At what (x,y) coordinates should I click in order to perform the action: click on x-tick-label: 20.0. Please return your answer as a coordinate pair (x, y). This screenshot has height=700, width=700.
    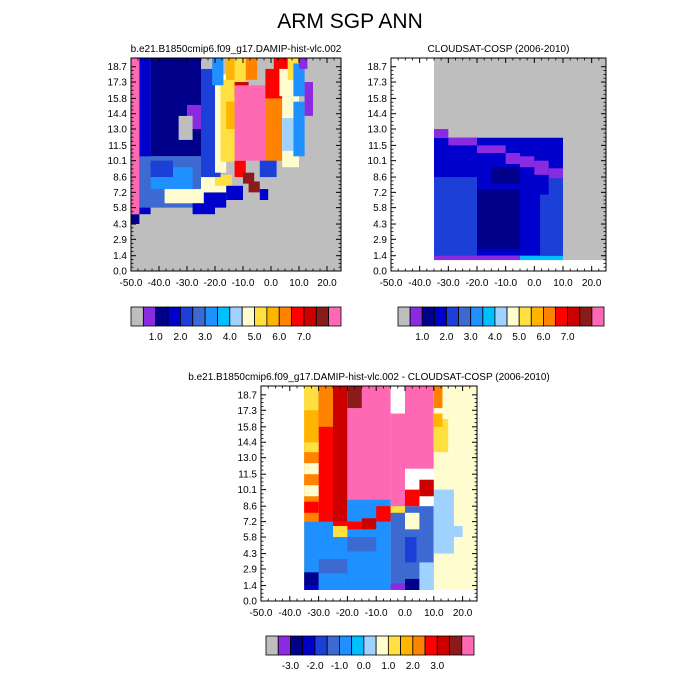
    Looking at the image, I should click on (327, 283).